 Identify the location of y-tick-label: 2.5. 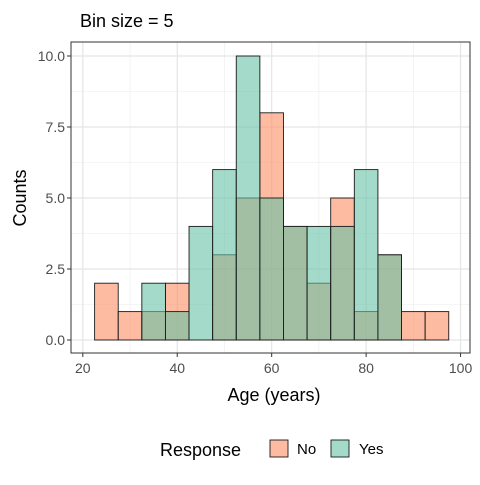
(56, 269).